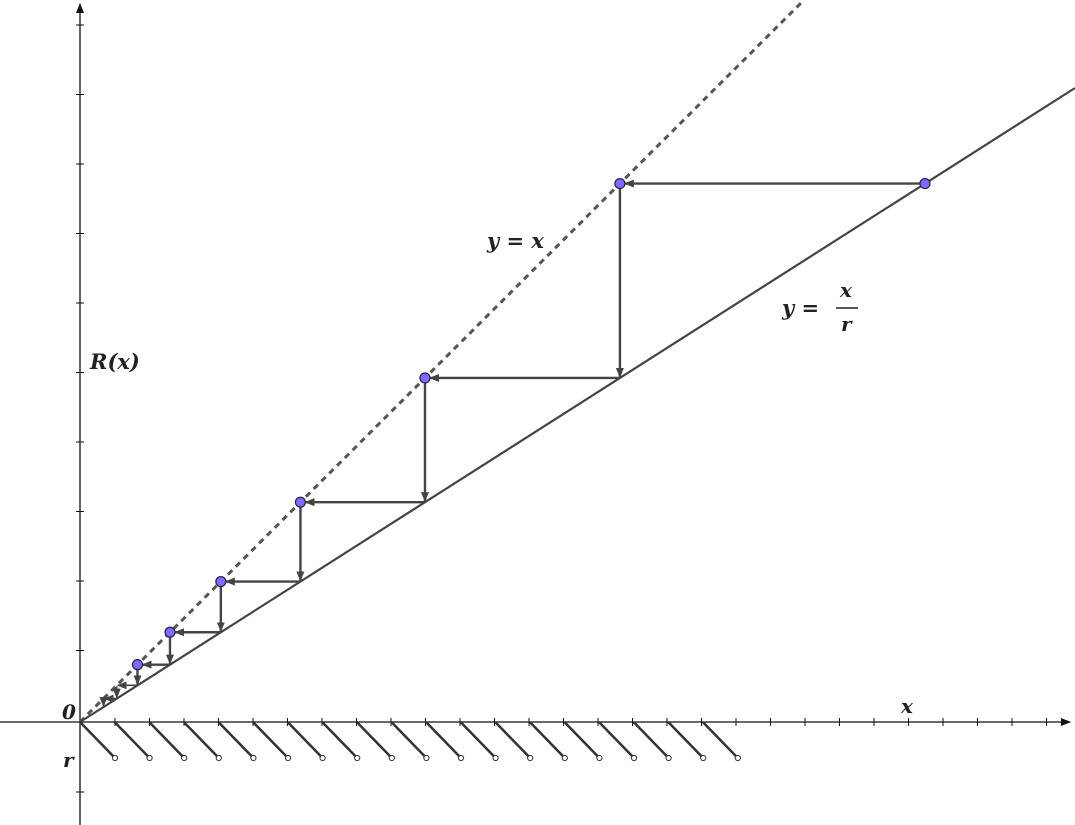 Image resolution: width=1075 pixels, height=825 pixels. I want to click on scaled-line-label-numerator: x, so click(846, 290).